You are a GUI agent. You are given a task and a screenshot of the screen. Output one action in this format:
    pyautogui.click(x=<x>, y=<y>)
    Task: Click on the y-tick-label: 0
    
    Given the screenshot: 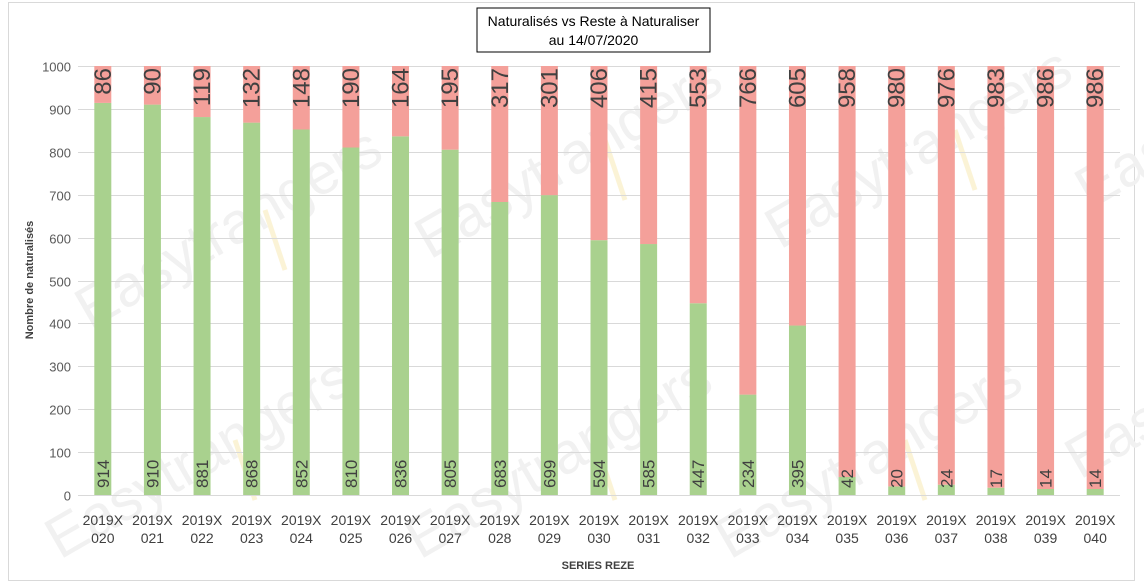 What is the action you would take?
    pyautogui.click(x=67, y=496)
    